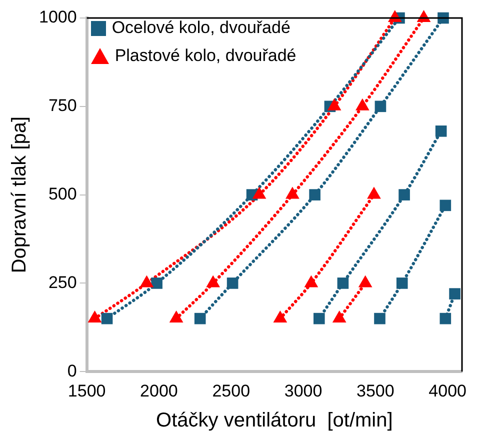  What do you see at coordinates (62, 282) in the screenshot?
I see `y-tick-label: 250` at bounding box center [62, 282].